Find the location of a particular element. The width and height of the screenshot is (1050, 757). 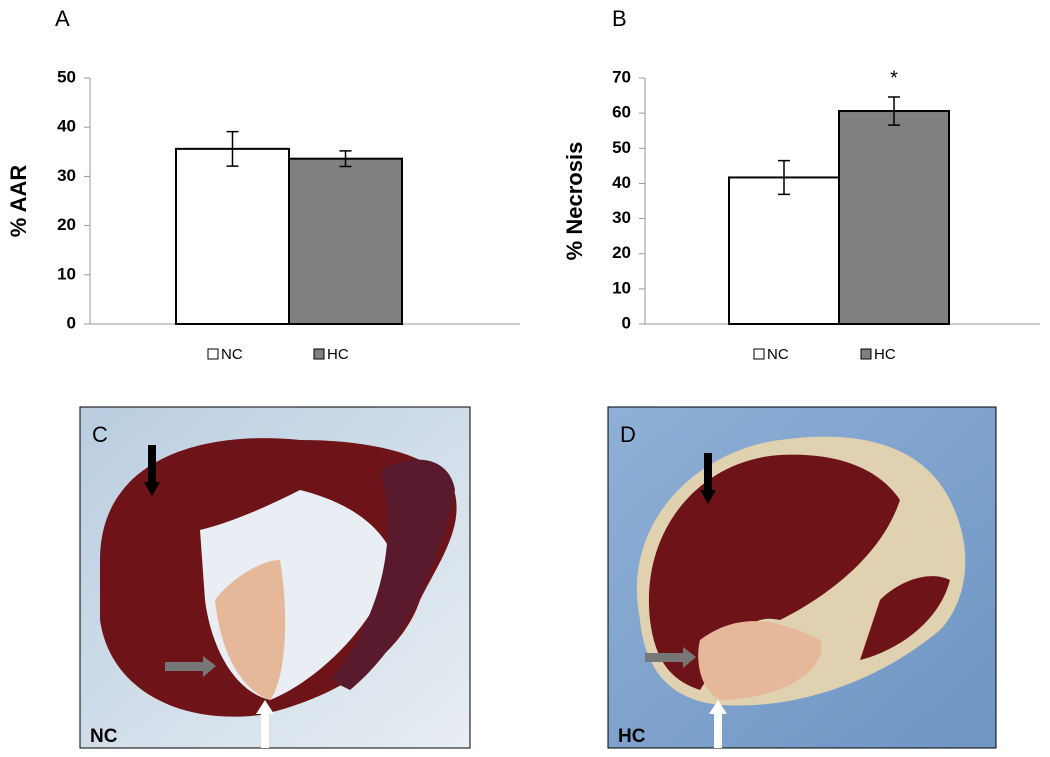

y-axis-label: % AAR is located at coordinates (18, 201).